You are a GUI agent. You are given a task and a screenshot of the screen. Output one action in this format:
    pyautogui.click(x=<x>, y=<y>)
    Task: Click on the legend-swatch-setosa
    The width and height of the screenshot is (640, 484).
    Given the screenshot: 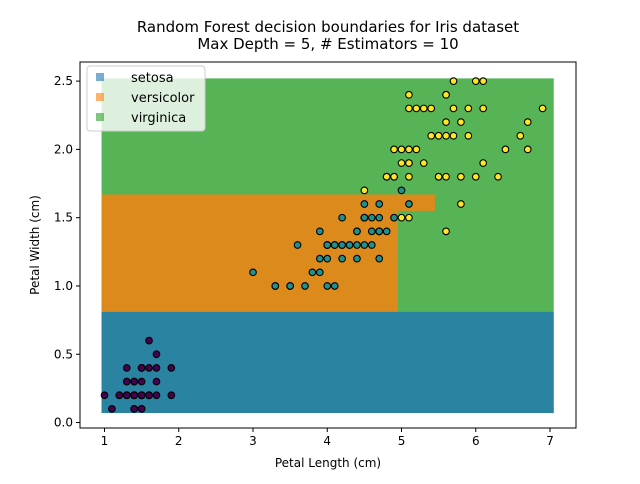 What is the action you would take?
    pyautogui.click(x=100, y=77)
    